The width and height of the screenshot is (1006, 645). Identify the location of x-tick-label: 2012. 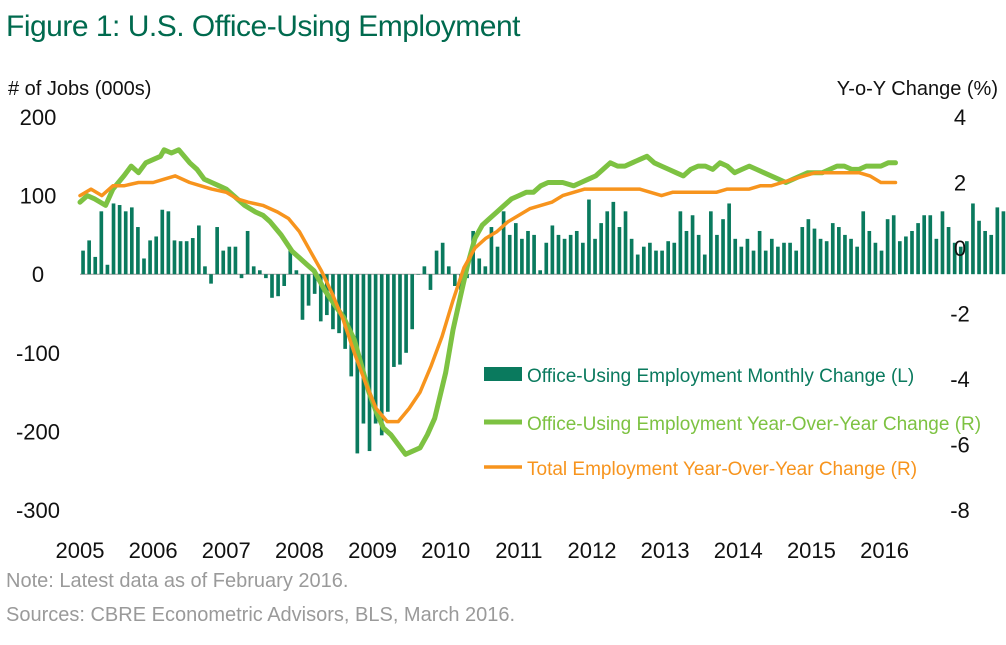
(592, 550).